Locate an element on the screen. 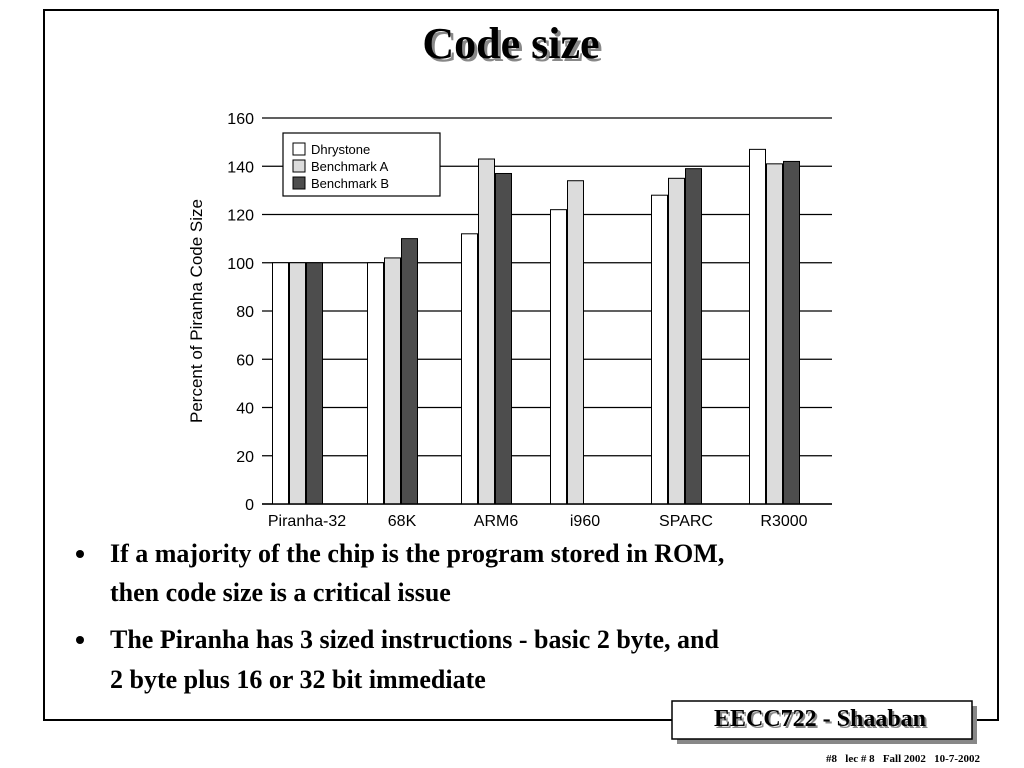  footer-label: EECC722 - Shaaban is located at coordinates (820, 719).